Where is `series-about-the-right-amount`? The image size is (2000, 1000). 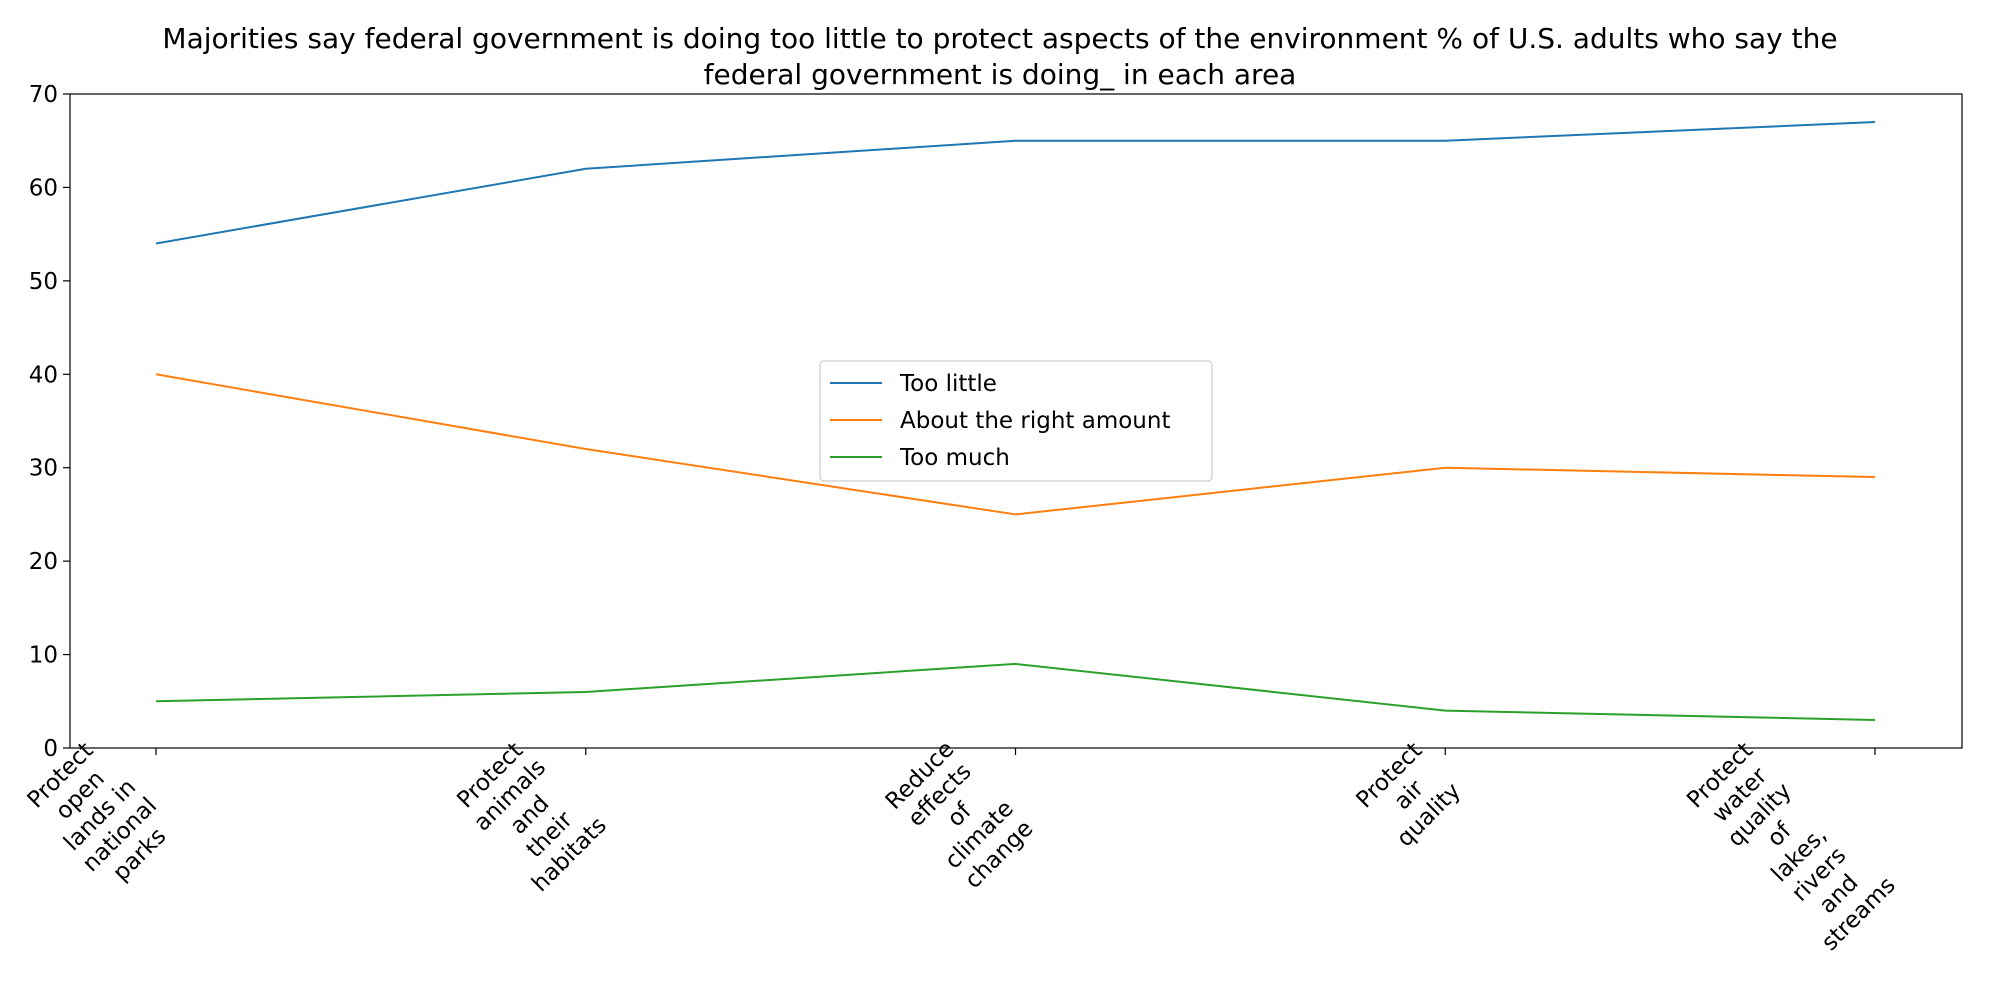 series-about-the-right-amount is located at coordinates (1015, 444).